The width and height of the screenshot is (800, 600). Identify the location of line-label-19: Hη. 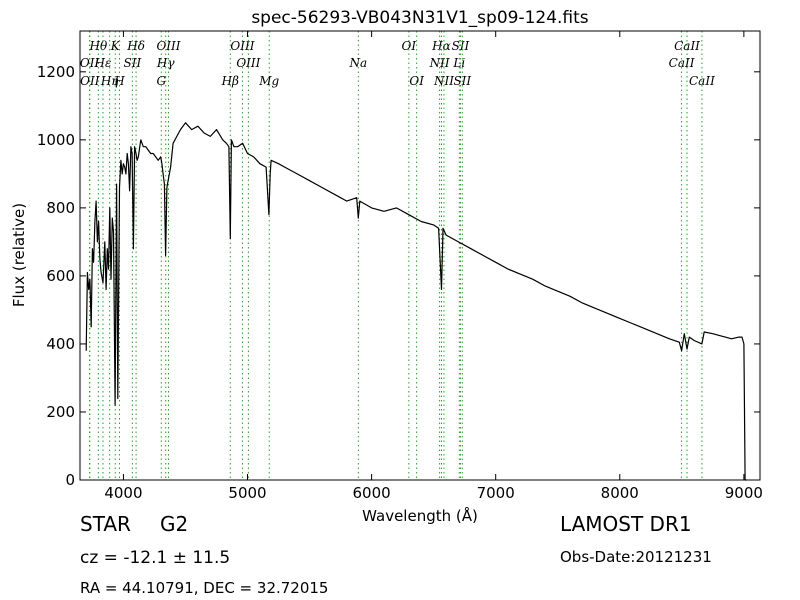
(109, 81).